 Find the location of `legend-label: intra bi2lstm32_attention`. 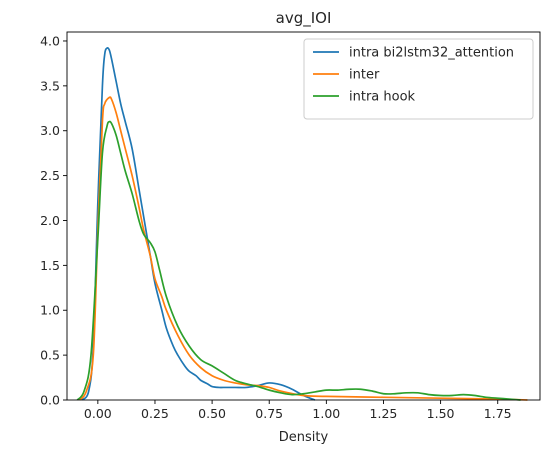

legend-label: intra bi2lstm32_attention is located at coordinates (431, 53).